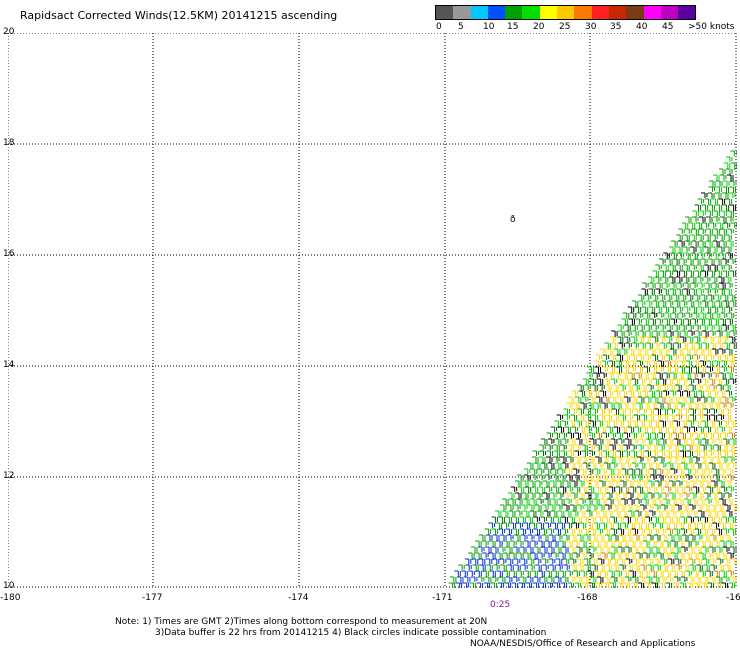  I want to click on colorbar-label: 5, so click(461, 27).